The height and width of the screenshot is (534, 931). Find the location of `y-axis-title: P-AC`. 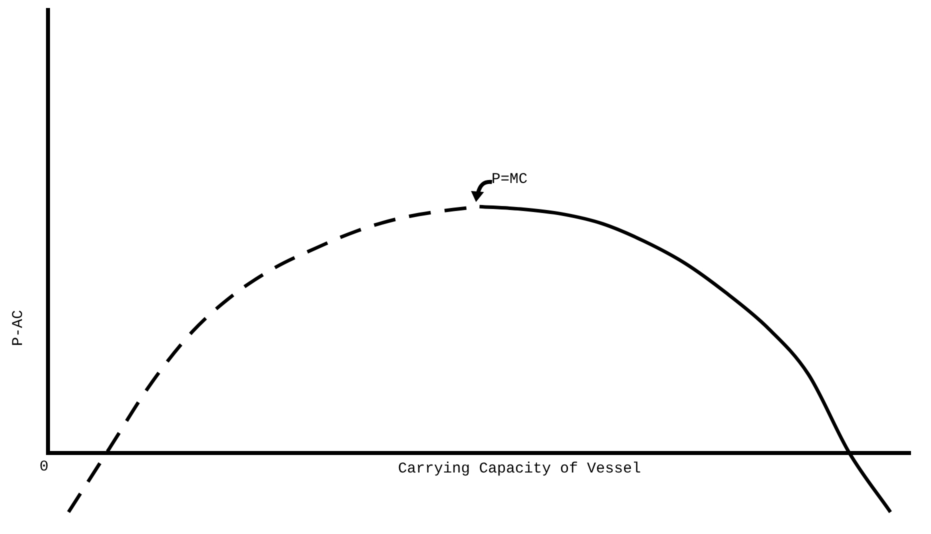

y-axis-title: P-AC is located at coordinates (18, 328).